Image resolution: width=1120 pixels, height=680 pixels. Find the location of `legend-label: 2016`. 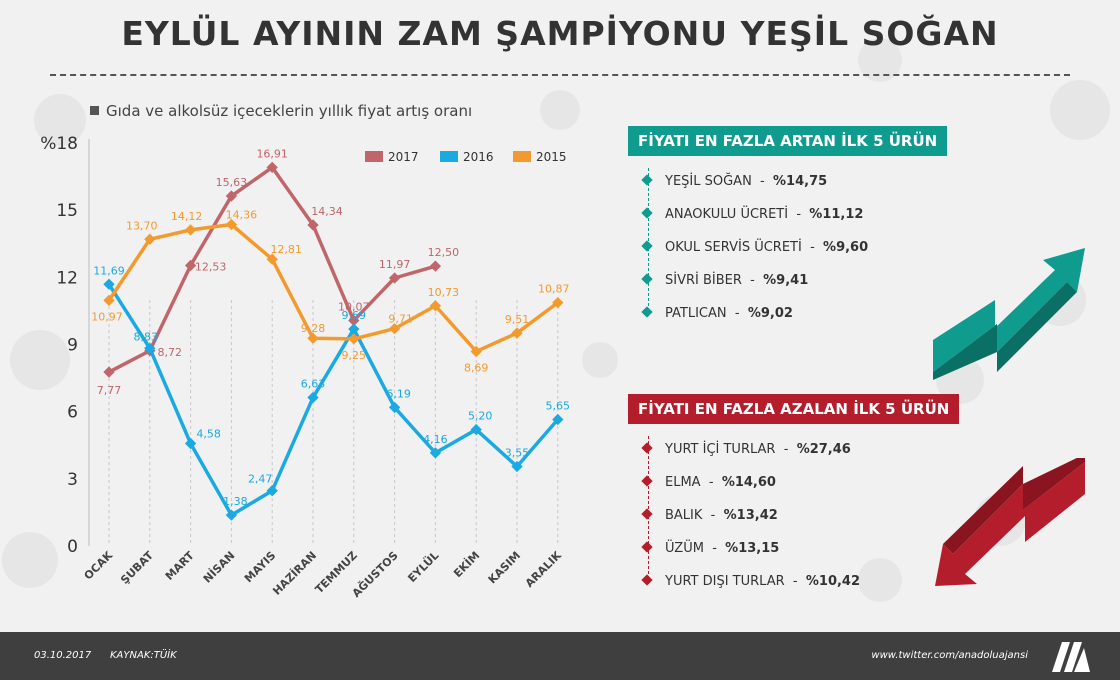

legend-label: 2016 is located at coordinates (478, 157).